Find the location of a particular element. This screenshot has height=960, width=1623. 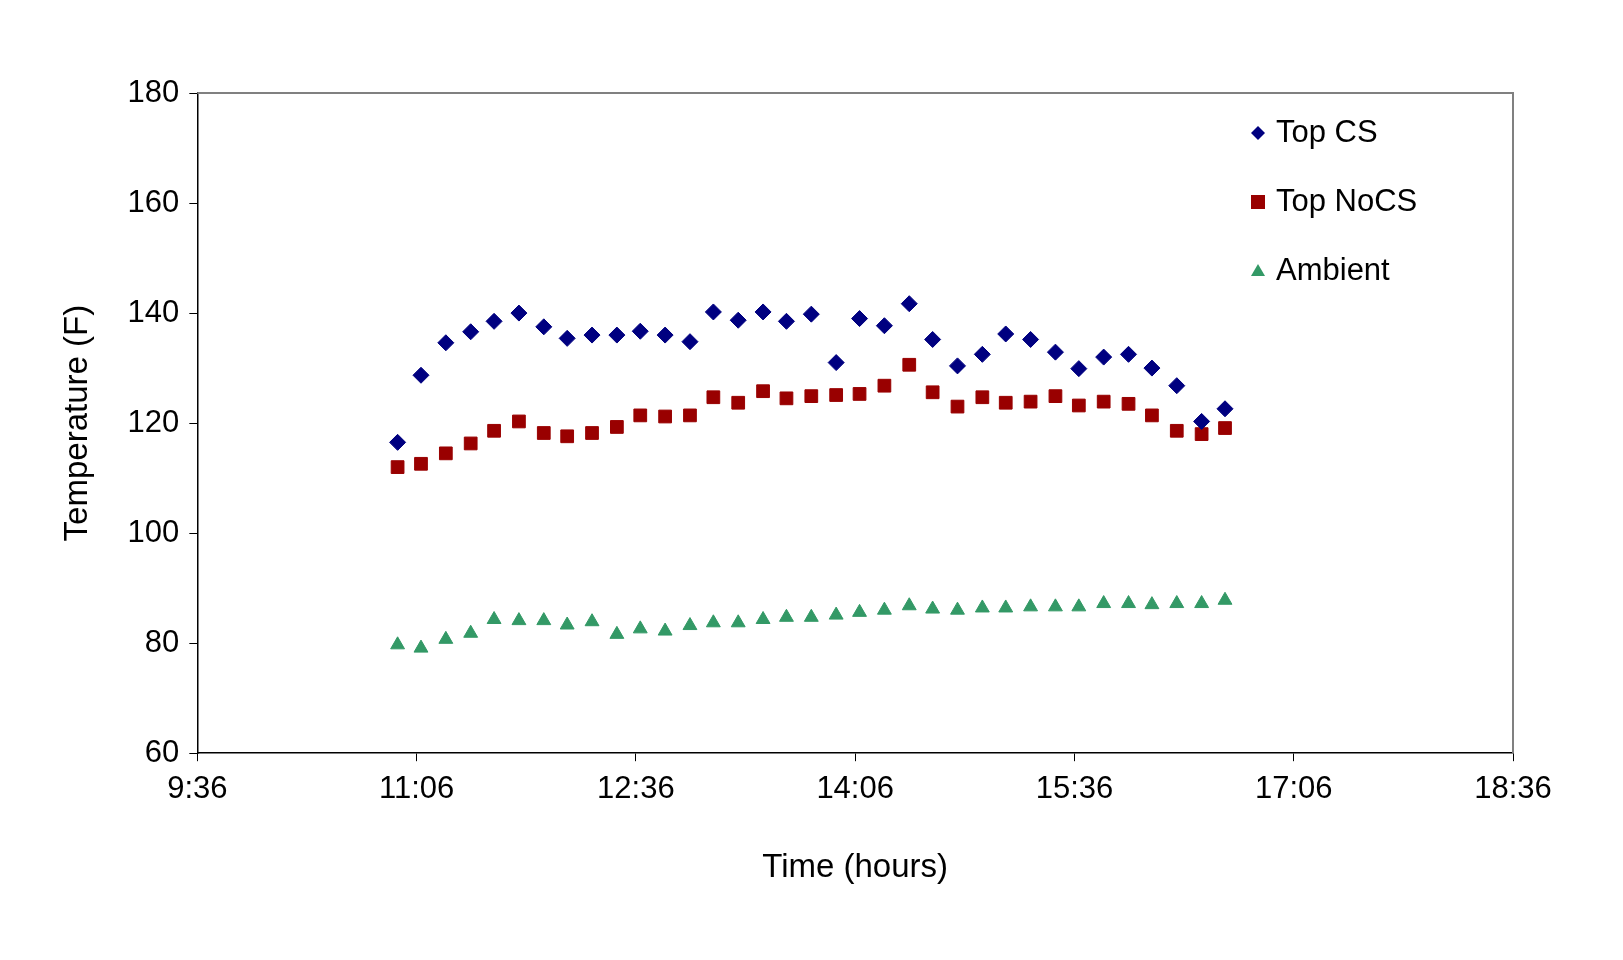

legend-label: Ambient is located at coordinates (1333, 269).